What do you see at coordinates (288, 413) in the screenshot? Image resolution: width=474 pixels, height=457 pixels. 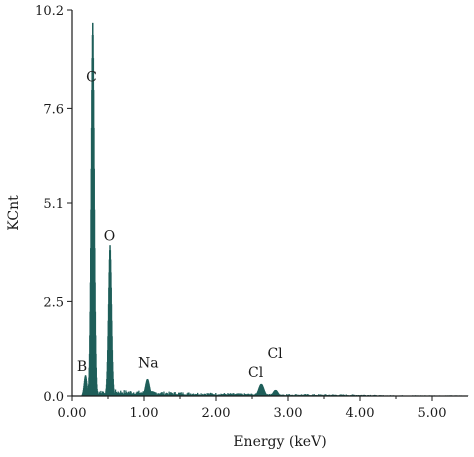 I see `x-tick-label: 3.00` at bounding box center [288, 413].